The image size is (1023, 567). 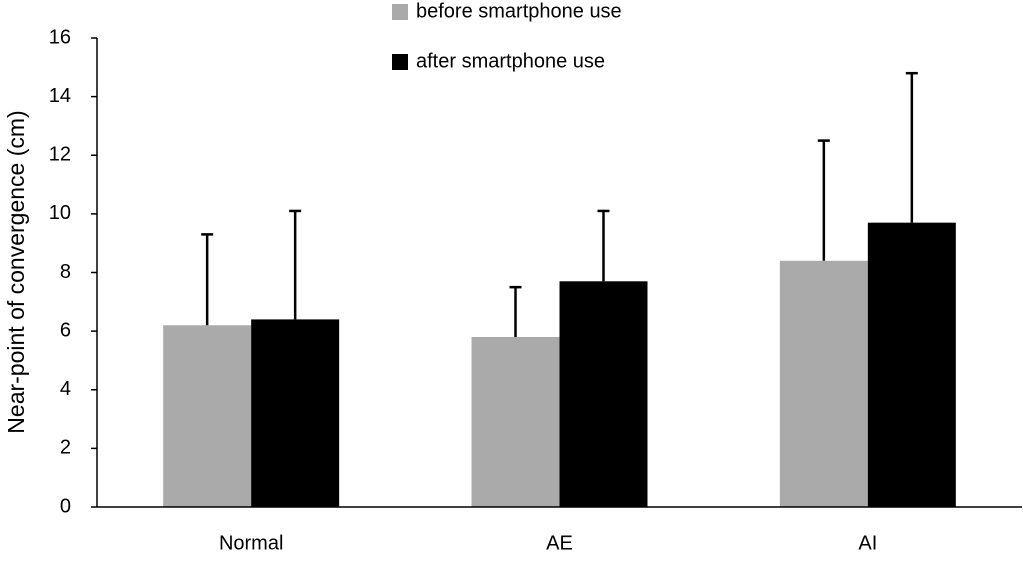 What do you see at coordinates (65, 330) in the screenshot?
I see `y-tick-label: 6` at bounding box center [65, 330].